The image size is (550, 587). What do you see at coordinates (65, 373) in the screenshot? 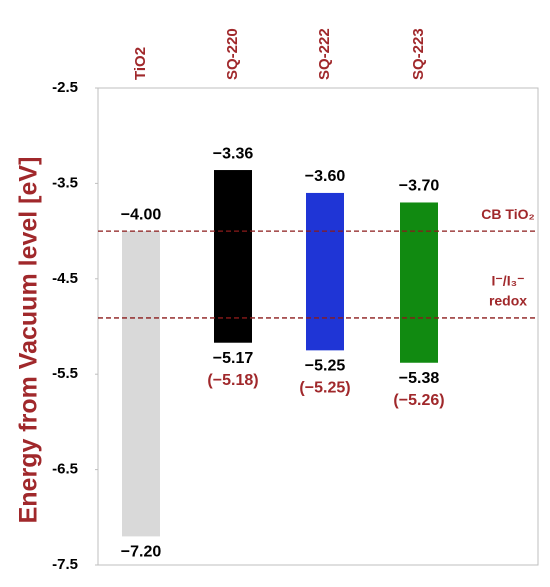
I see `y-tick-label: -5.5` at bounding box center [65, 373].